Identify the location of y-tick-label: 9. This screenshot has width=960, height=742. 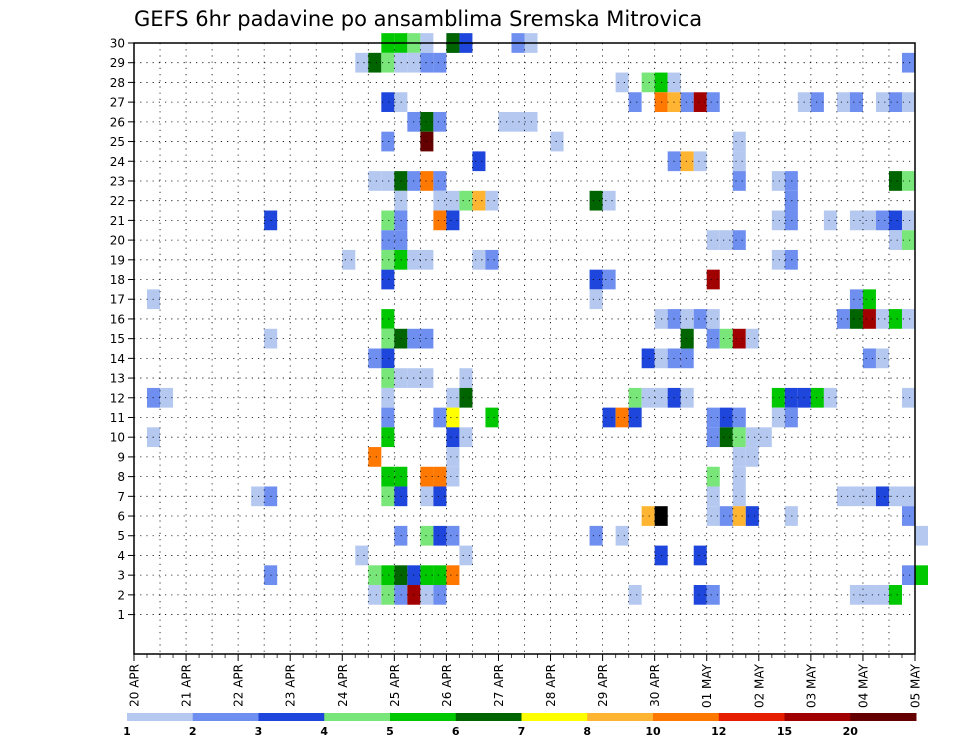
(121, 457).